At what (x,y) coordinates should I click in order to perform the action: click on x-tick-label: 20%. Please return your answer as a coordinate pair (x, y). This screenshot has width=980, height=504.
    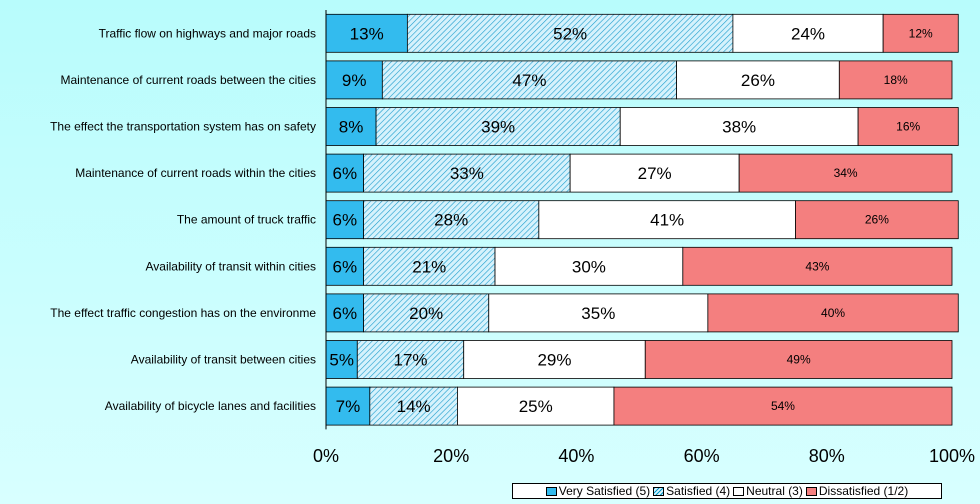
    Looking at the image, I should click on (451, 456).